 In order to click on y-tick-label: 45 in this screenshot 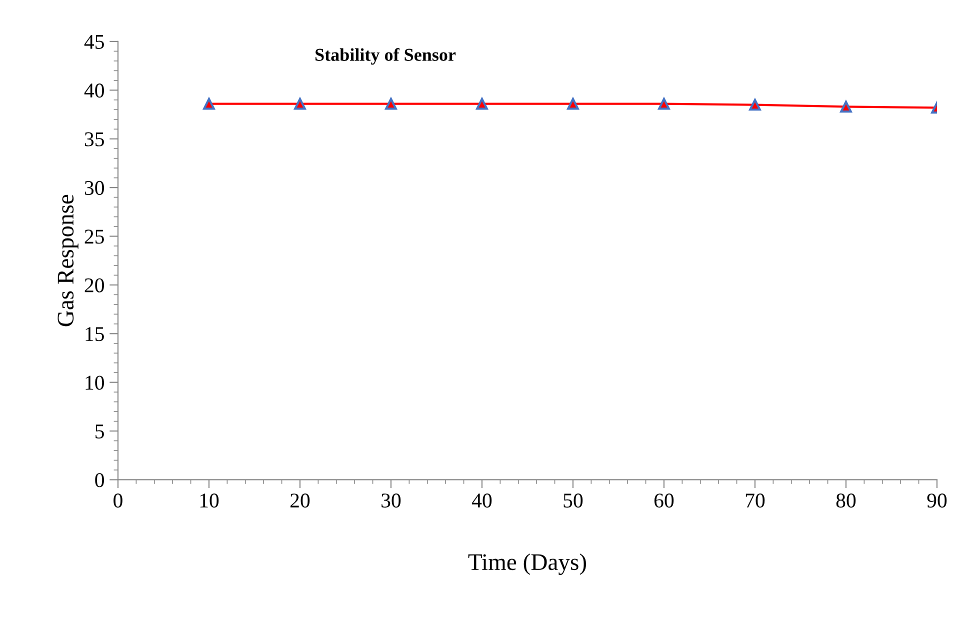, I will do `click(94, 41)`.